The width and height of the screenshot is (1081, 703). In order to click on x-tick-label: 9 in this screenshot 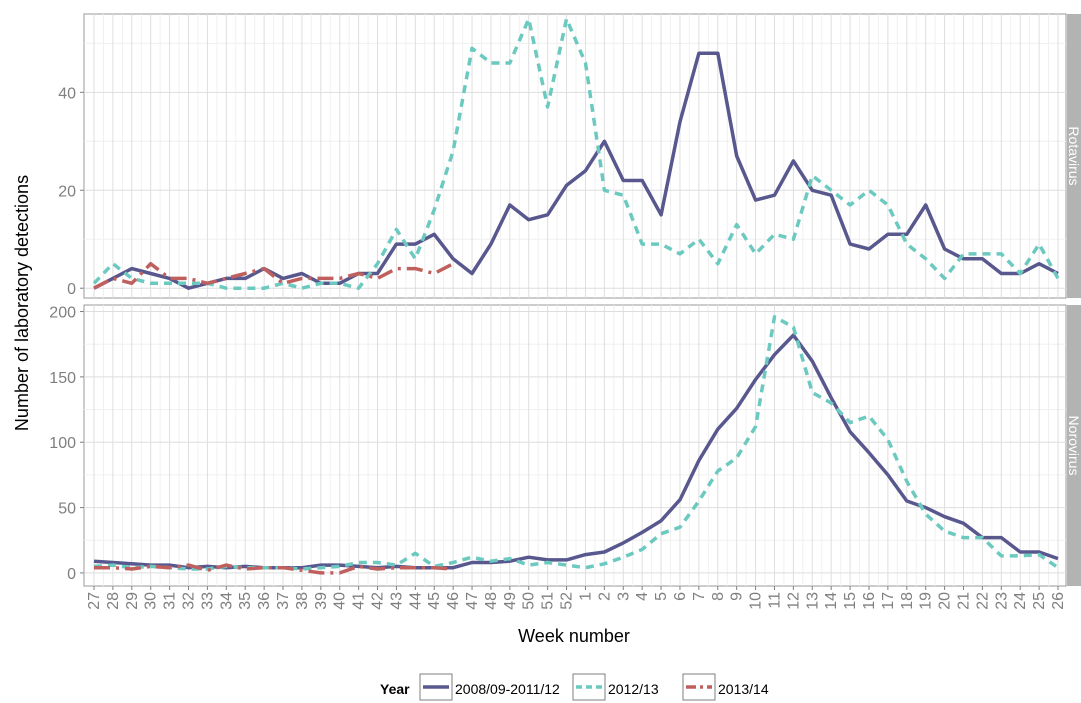, I will do `click(737, 596)`.